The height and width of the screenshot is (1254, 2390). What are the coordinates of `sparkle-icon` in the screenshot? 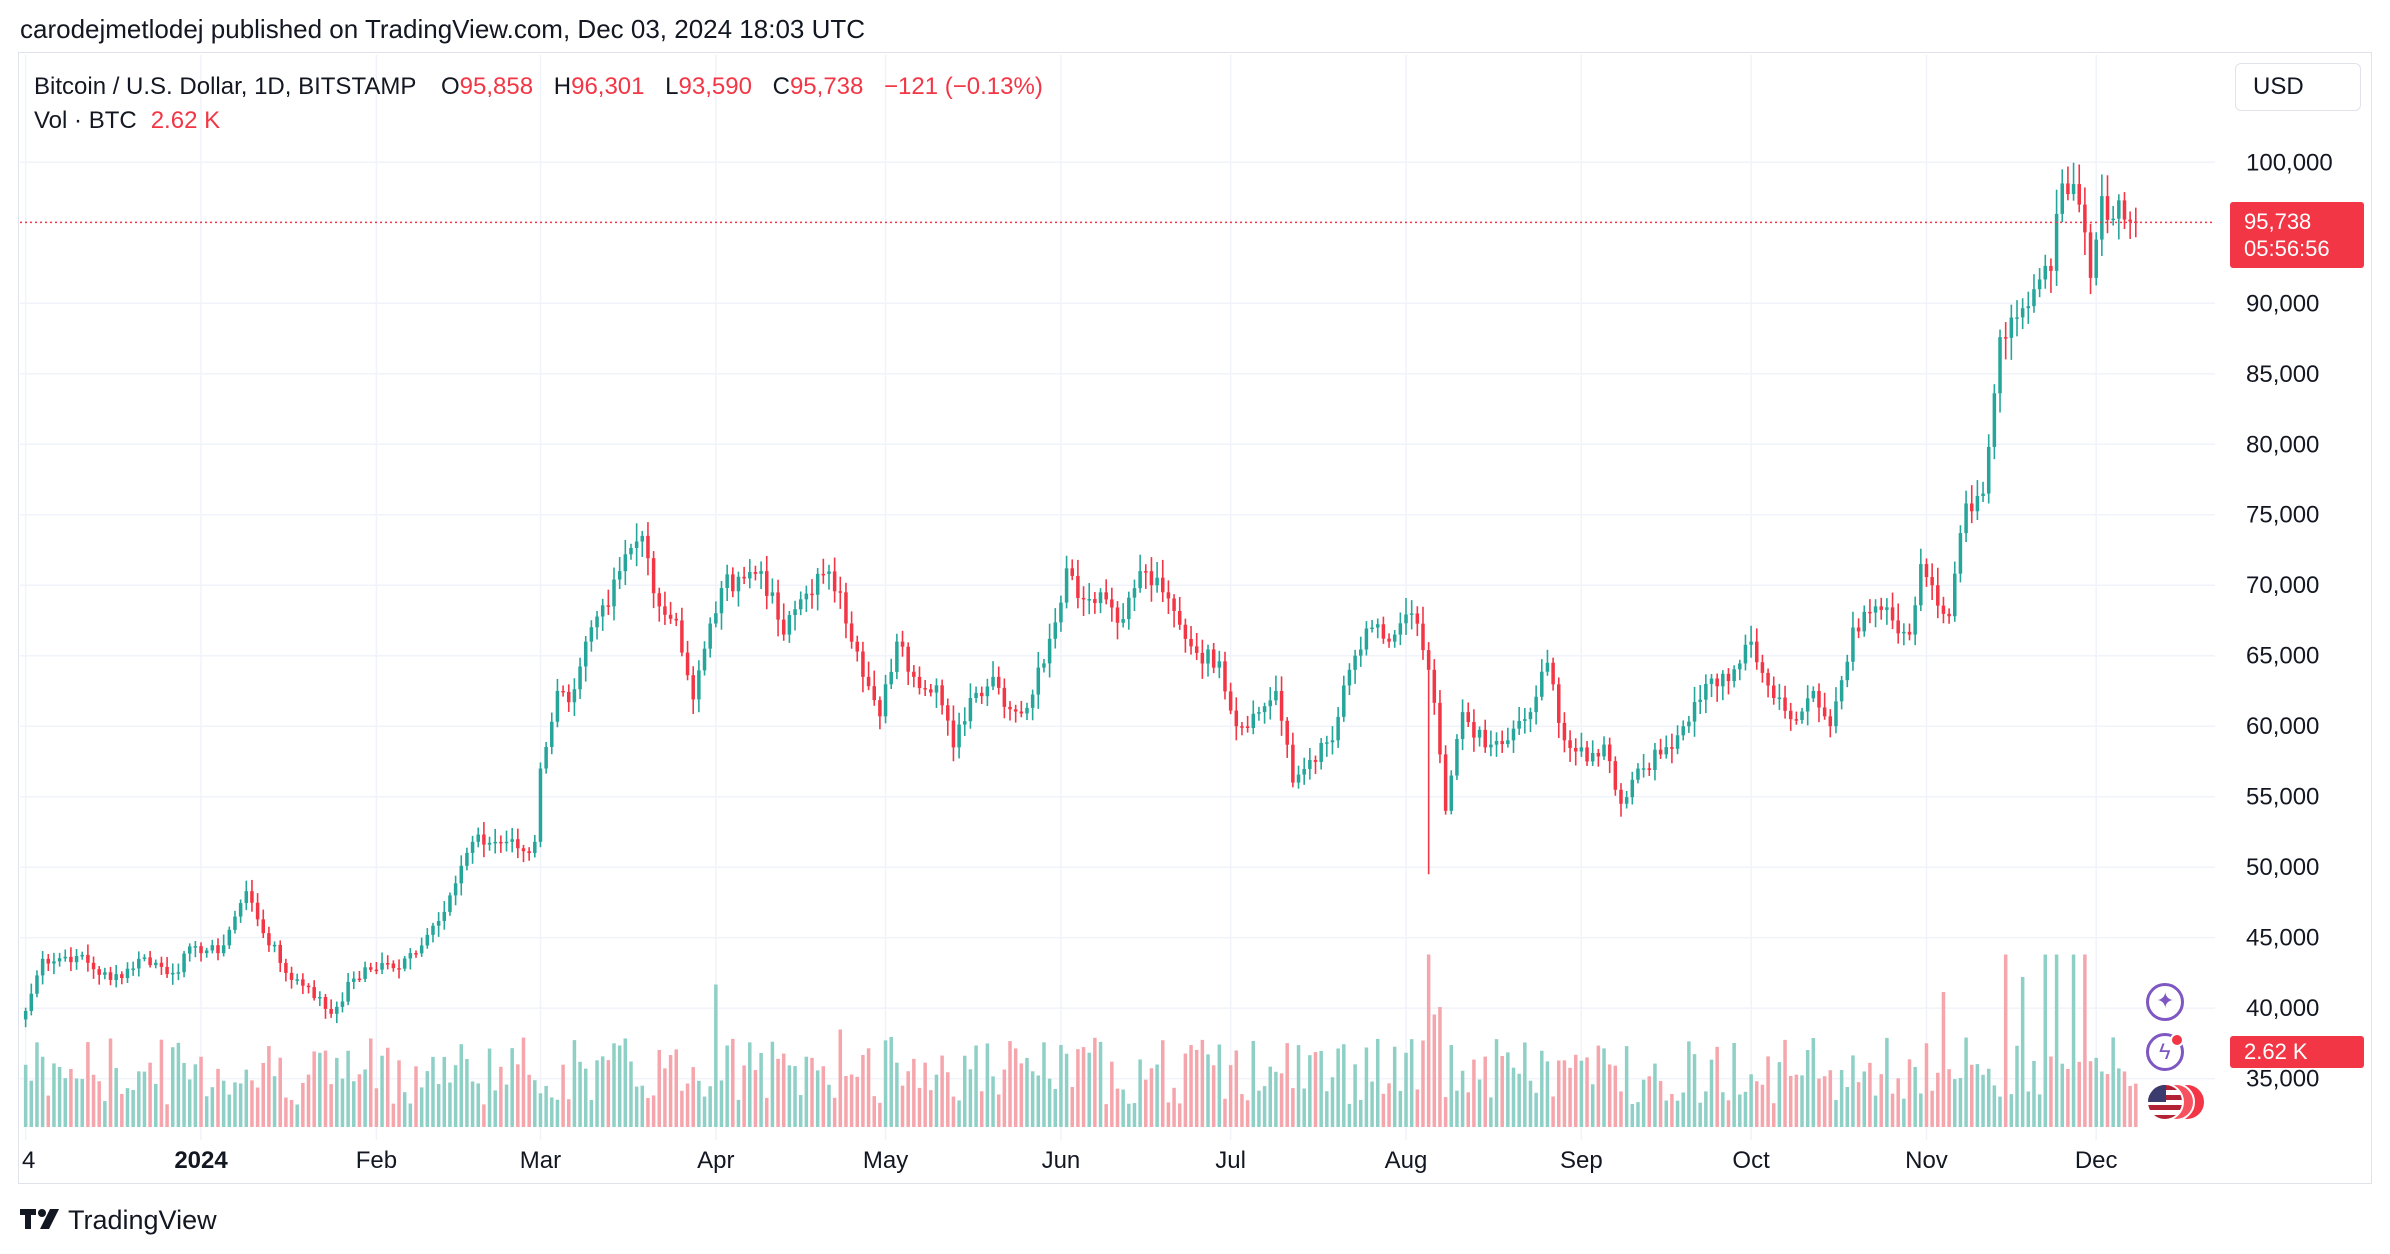 It's located at (2165, 1002).